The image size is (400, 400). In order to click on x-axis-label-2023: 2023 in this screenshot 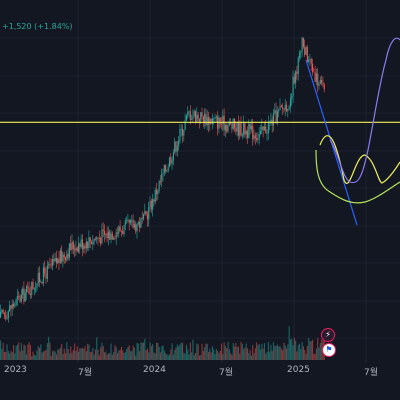, I will do `click(15, 370)`.